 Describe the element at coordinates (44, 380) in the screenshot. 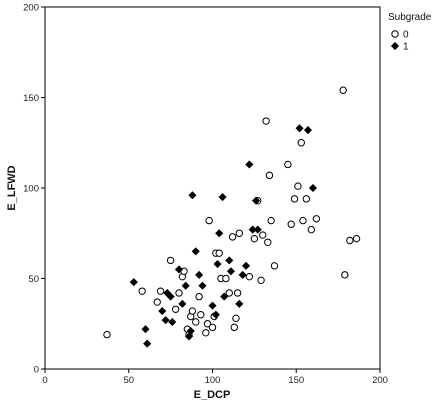

I see `x-tick-label: 0` at that location.